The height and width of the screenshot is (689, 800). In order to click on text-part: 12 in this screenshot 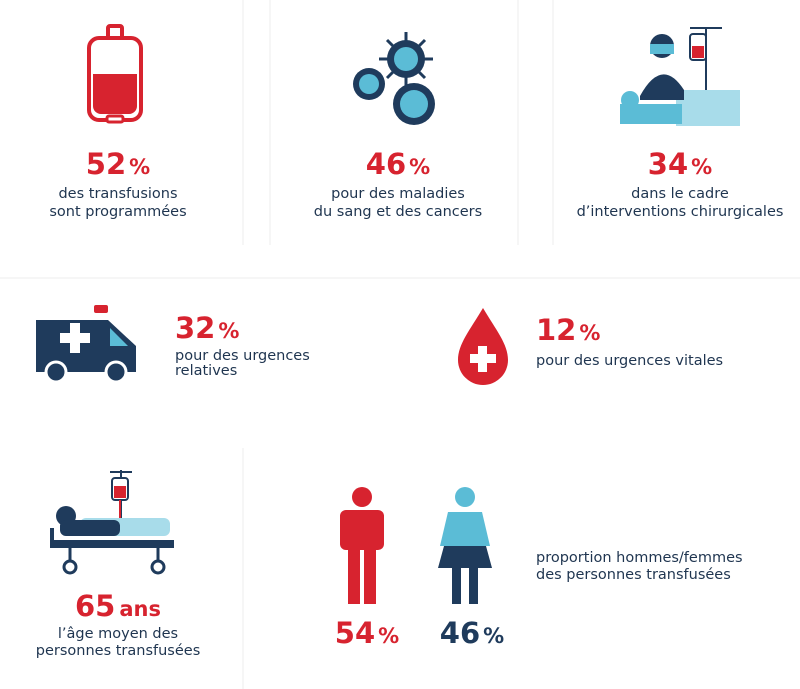, I will do `click(556, 330)`.